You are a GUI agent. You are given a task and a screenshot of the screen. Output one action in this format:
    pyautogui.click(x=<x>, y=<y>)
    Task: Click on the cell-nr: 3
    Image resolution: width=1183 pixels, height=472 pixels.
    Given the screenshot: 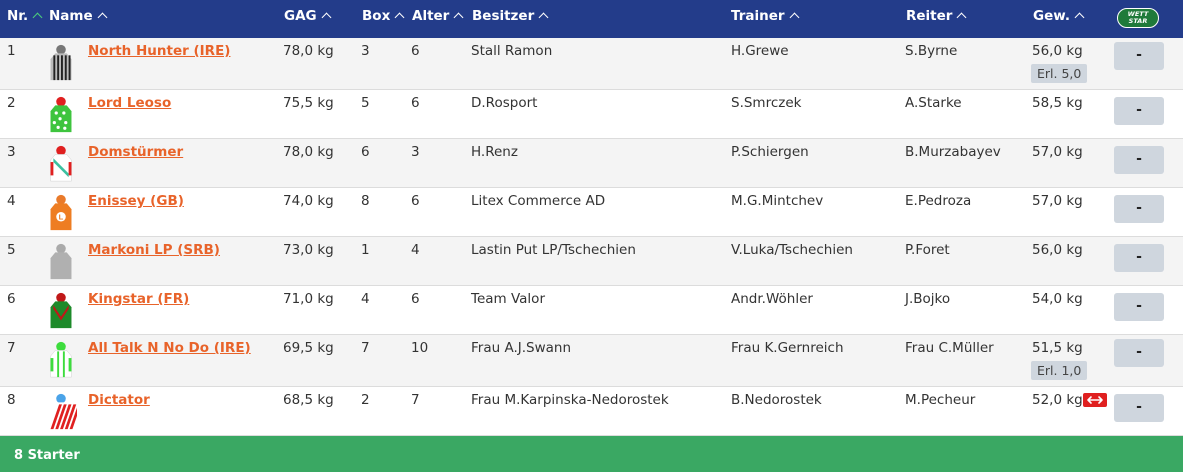 What is the action you would take?
    pyautogui.click(x=11, y=152)
    